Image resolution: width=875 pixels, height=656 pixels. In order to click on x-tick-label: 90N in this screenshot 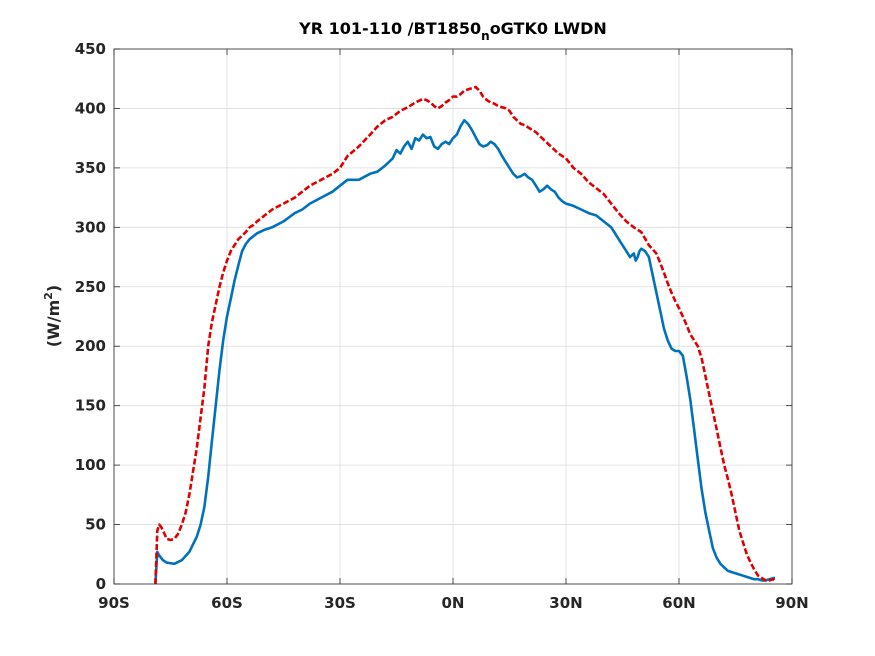, I will do `click(791, 603)`.